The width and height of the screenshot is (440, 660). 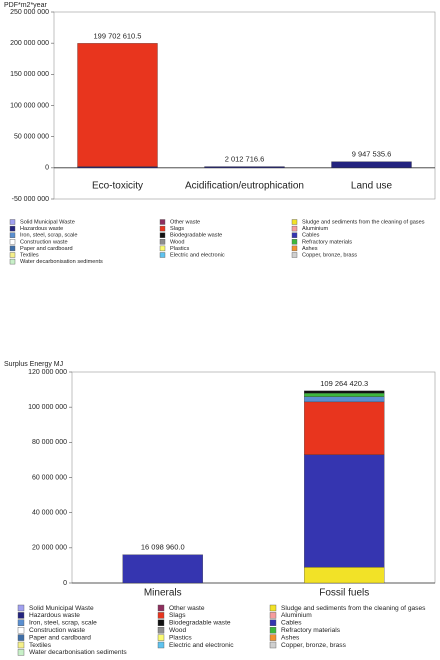 What do you see at coordinates (41, 229) in the screenshot?
I see `legend-label: Hazardous waste` at bounding box center [41, 229].